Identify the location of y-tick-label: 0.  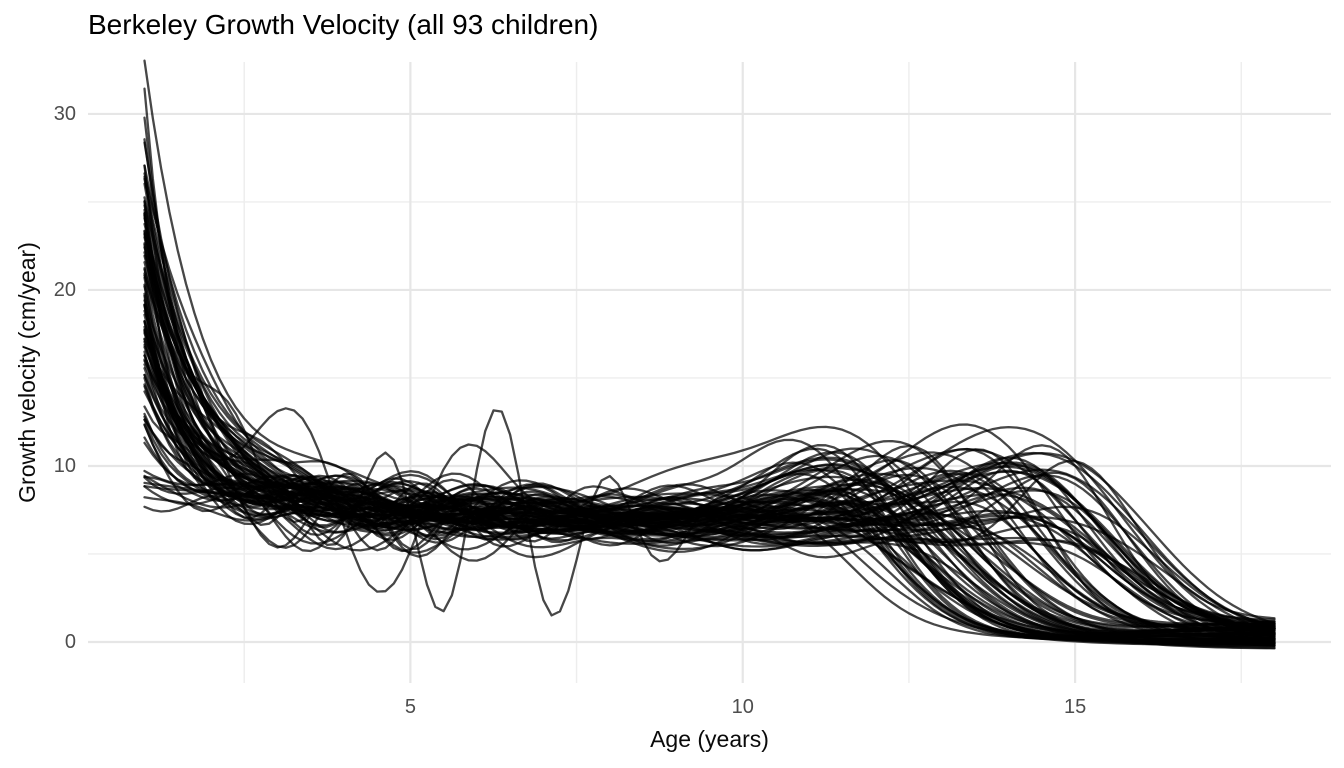
(70, 641).